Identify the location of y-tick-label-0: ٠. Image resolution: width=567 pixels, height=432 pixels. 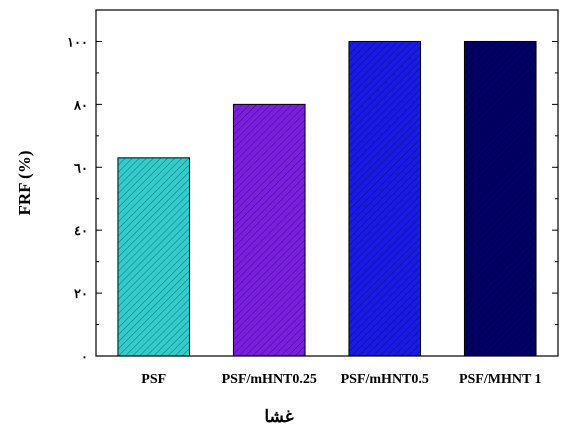
(84, 357).